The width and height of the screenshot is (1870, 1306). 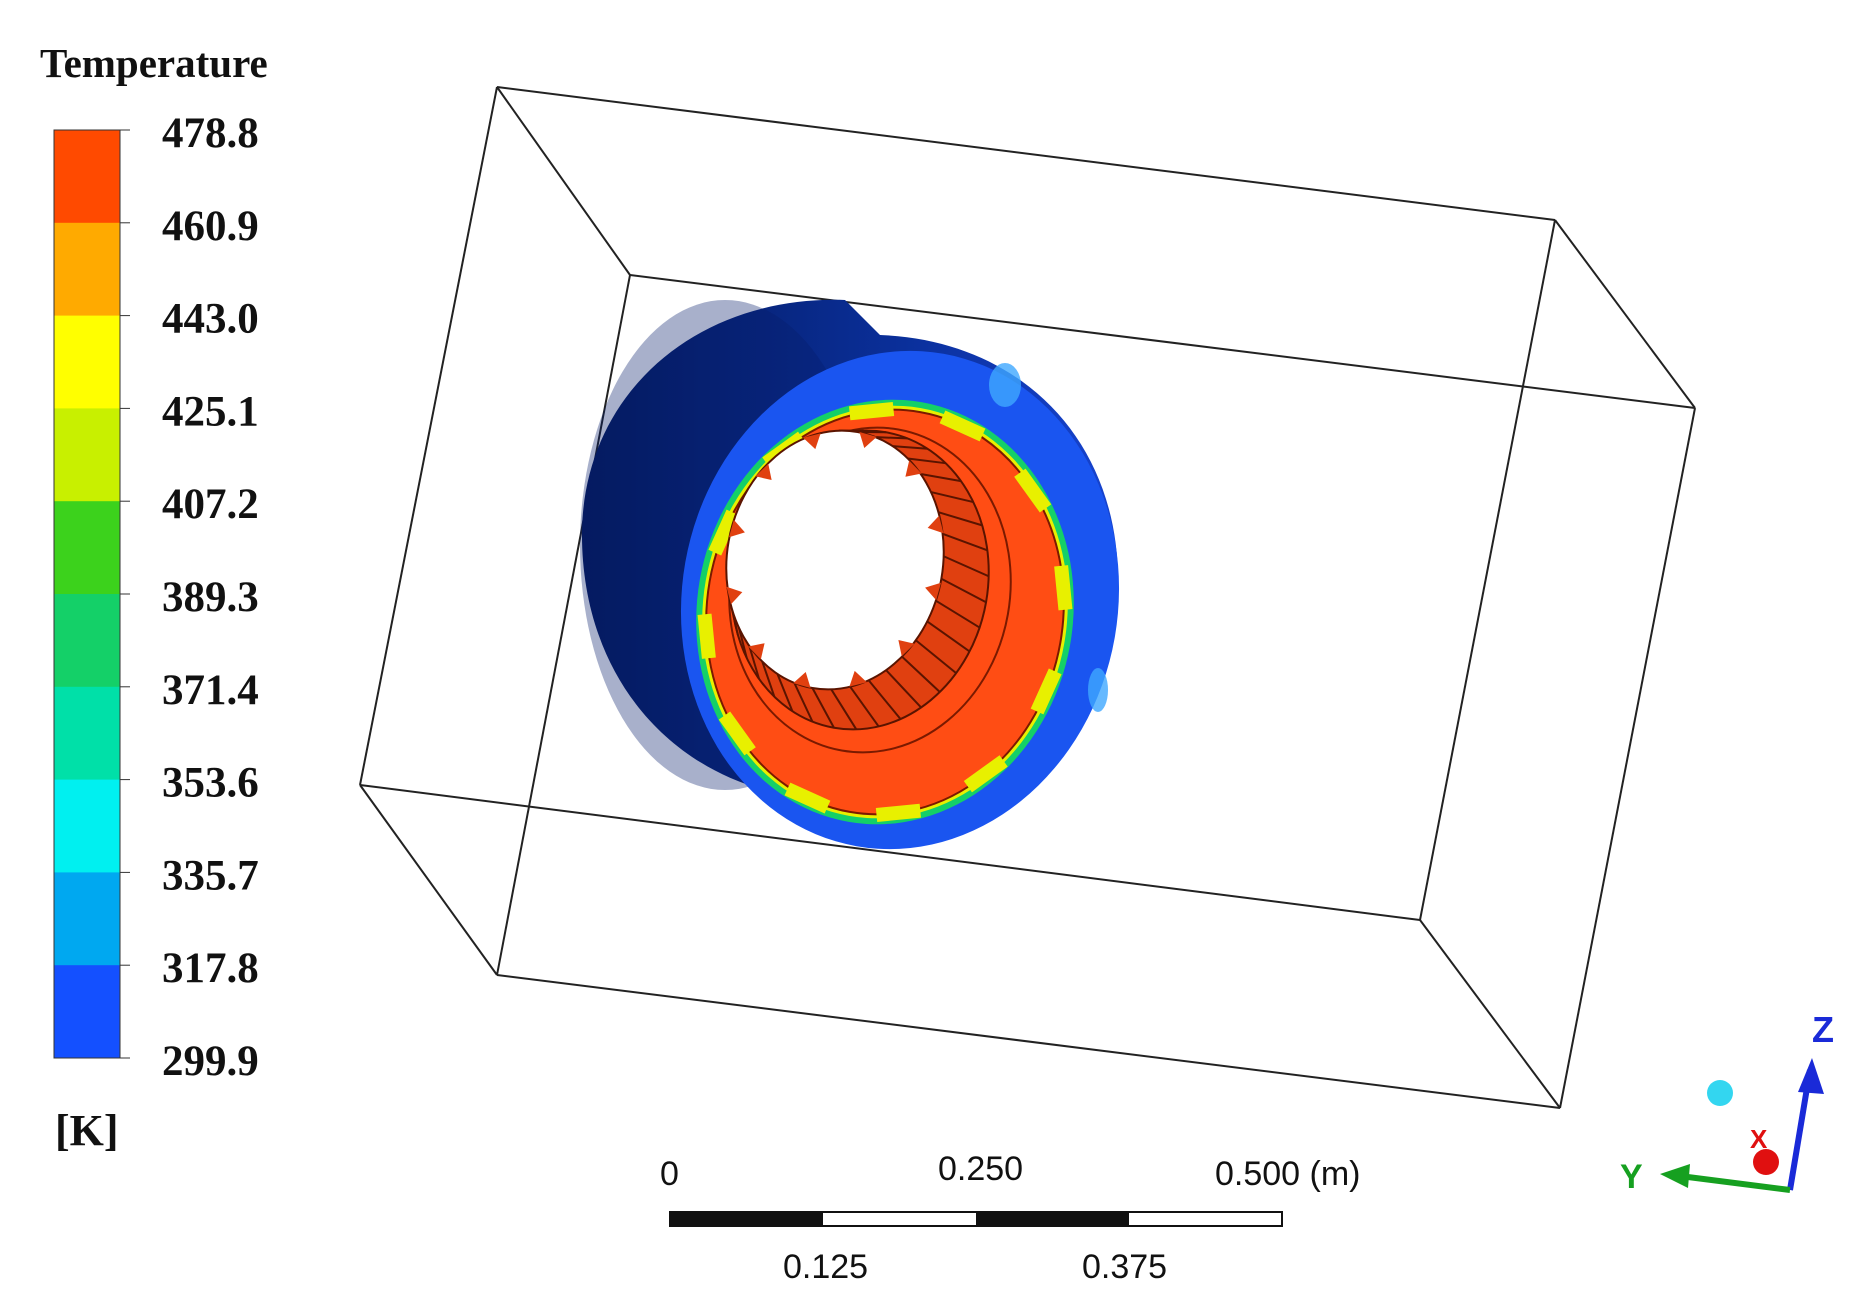 What do you see at coordinates (1631, 1177) in the screenshot?
I see `y-axis-label: Y` at bounding box center [1631, 1177].